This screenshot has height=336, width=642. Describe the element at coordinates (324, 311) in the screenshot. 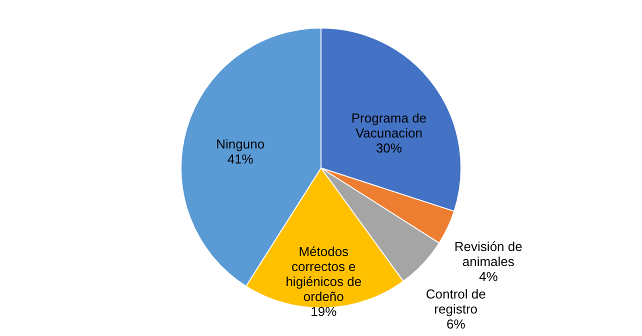

I see `data-label: 19%` at that location.